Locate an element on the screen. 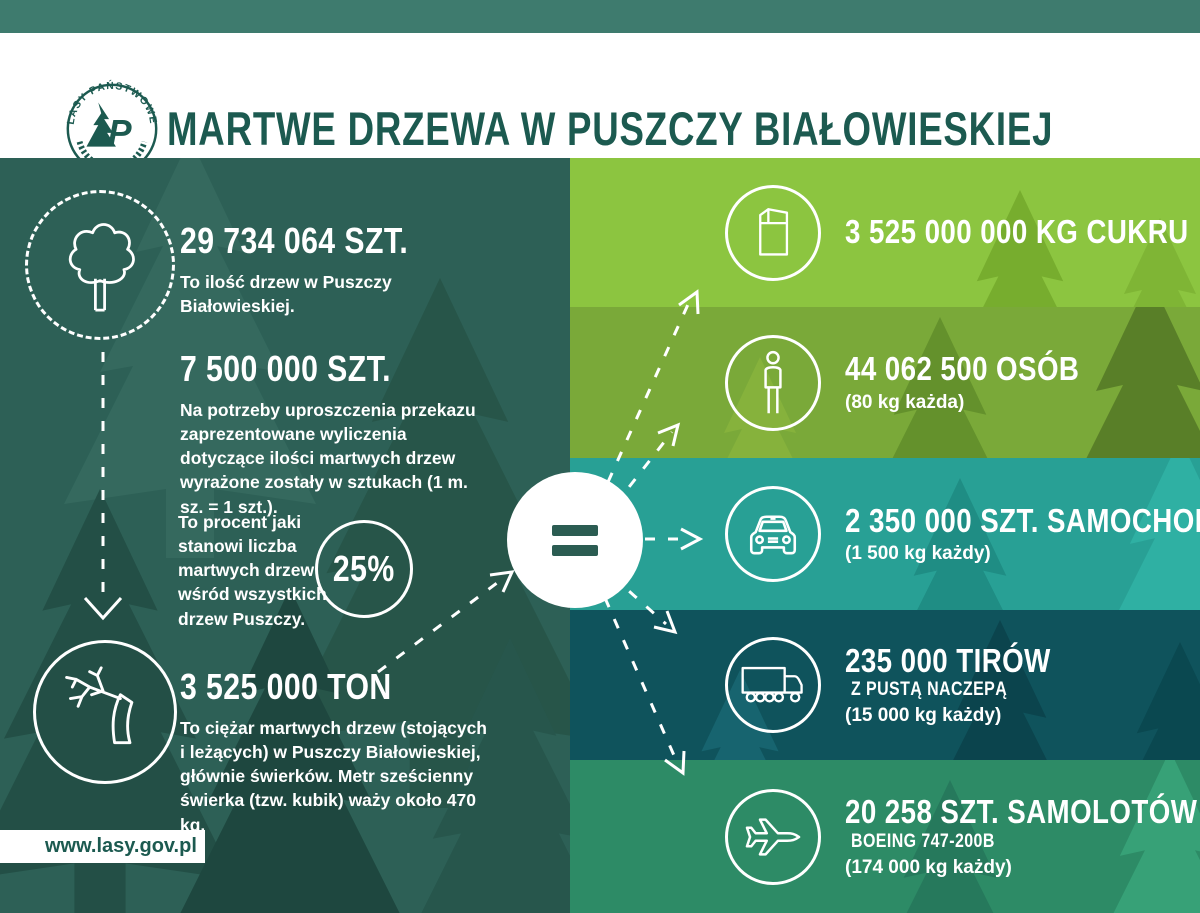  stat-value: 7 500 000 SZT. is located at coordinates (285, 368).